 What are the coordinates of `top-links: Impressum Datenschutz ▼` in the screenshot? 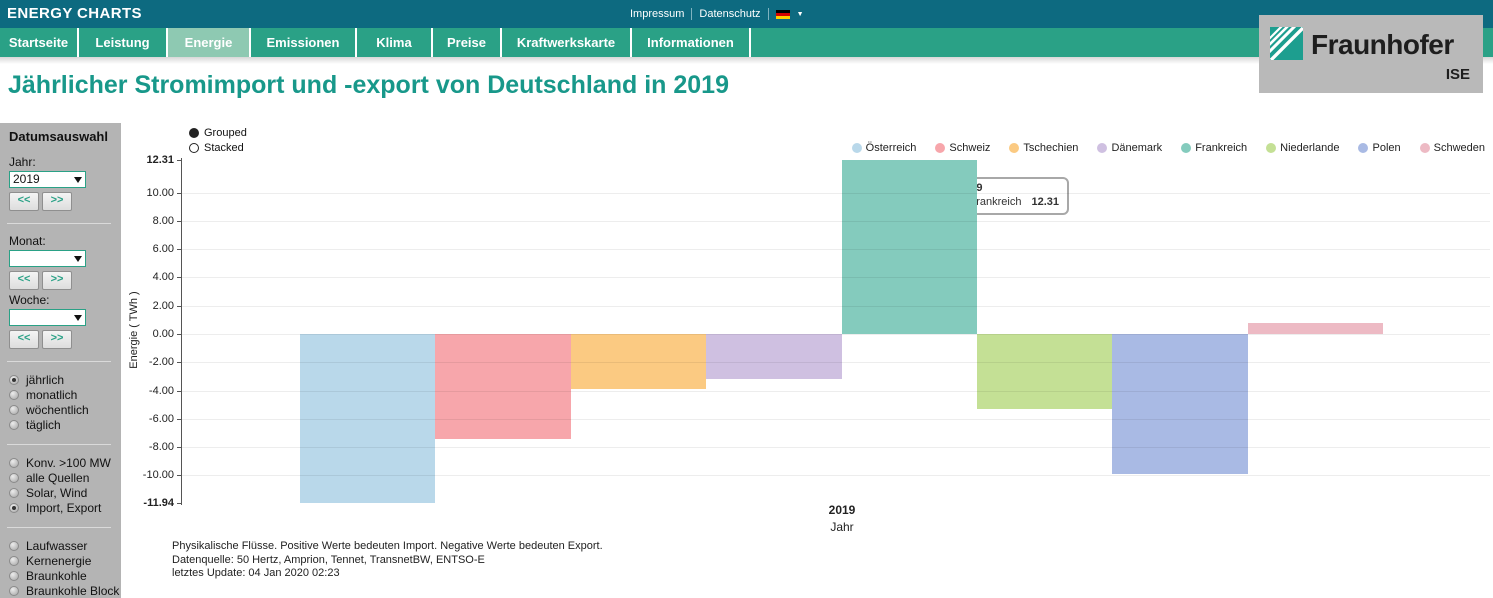 It's located at (717, 14).